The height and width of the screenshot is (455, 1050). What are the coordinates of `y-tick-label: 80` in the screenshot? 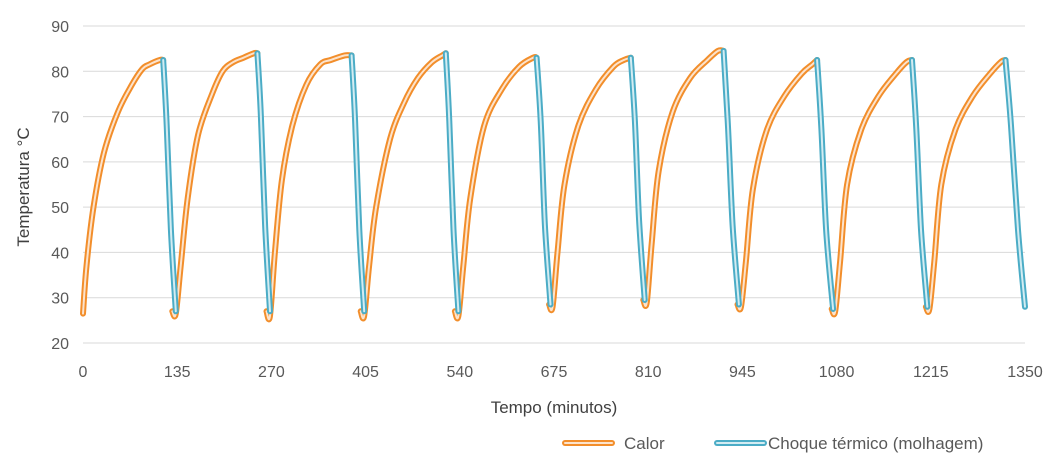 It's located at (60, 72).